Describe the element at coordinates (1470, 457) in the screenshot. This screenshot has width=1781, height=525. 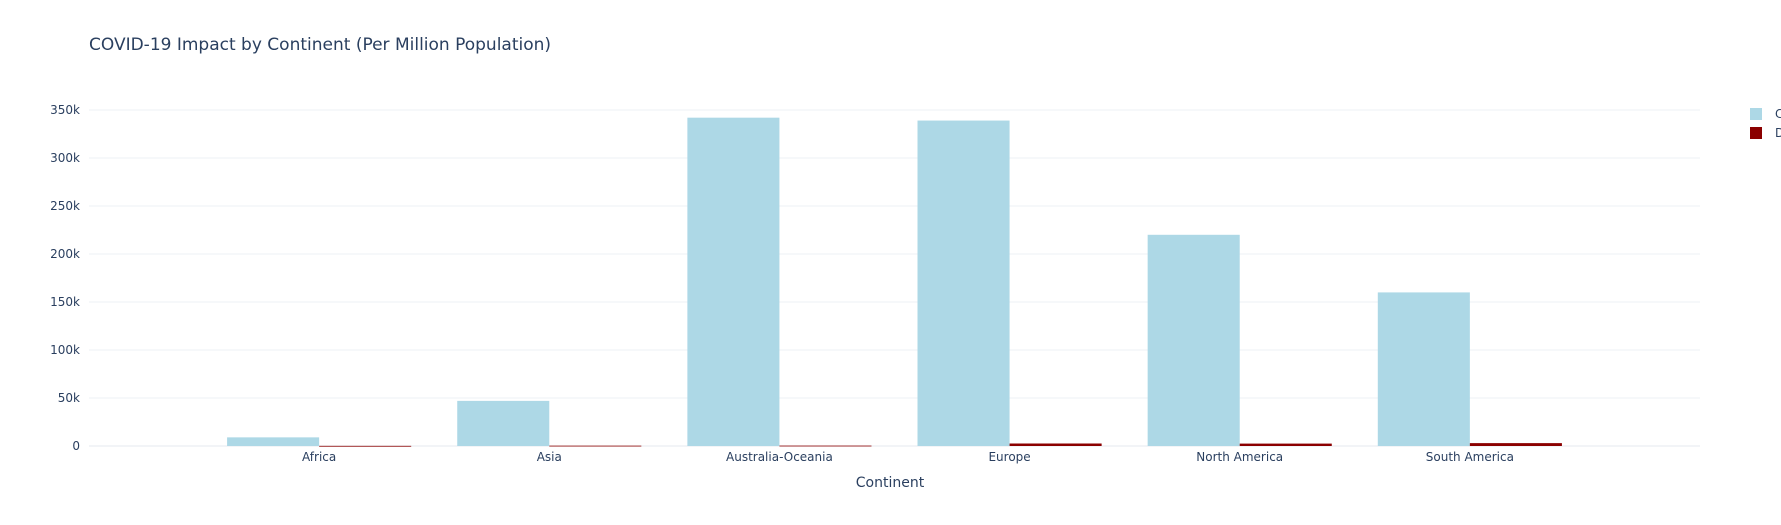
I see `x-tick-label: South America` at that location.